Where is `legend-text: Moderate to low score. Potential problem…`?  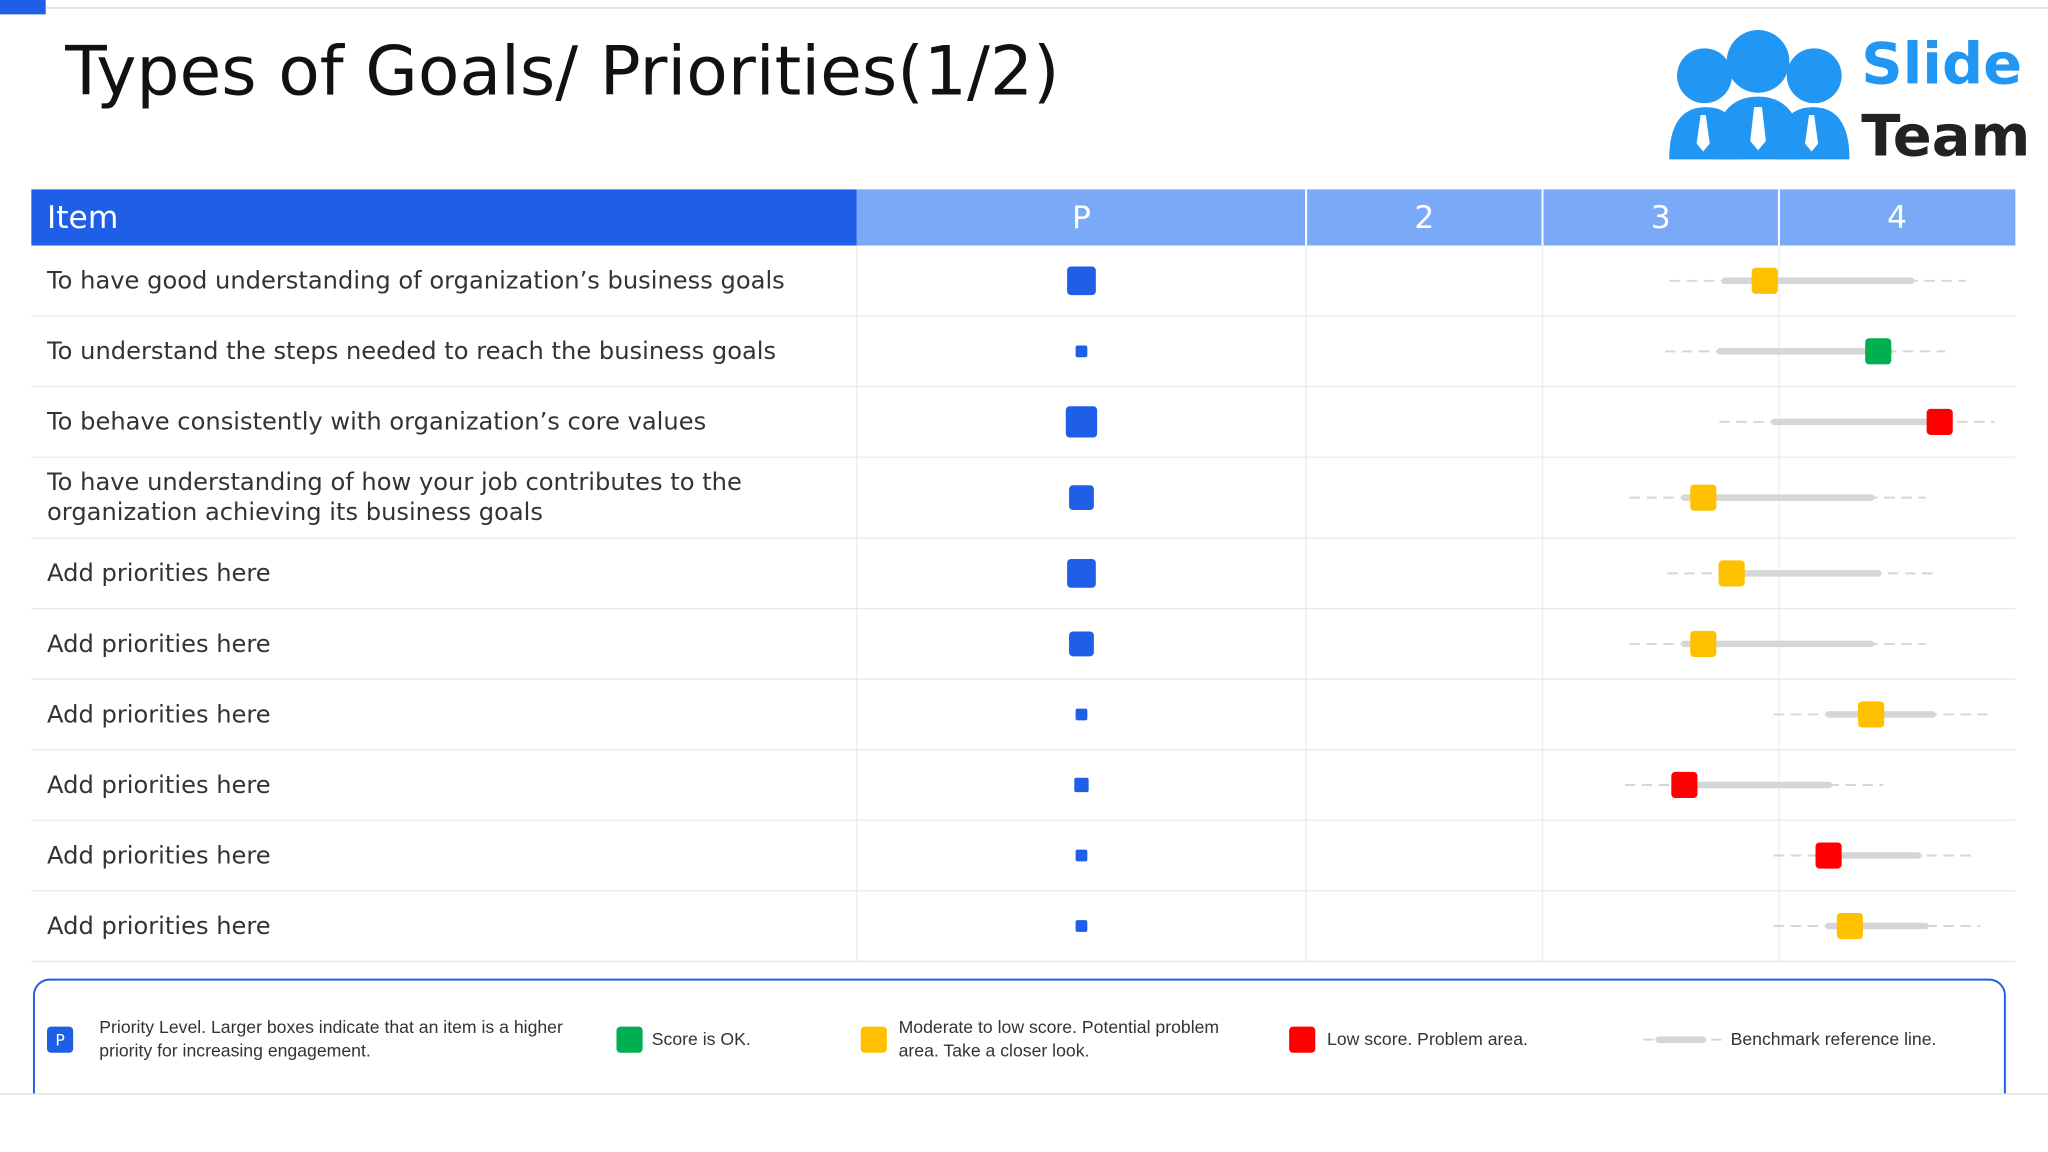
legend-text: Moderate to low score. Potential problem… is located at coordinates (1059, 1039).